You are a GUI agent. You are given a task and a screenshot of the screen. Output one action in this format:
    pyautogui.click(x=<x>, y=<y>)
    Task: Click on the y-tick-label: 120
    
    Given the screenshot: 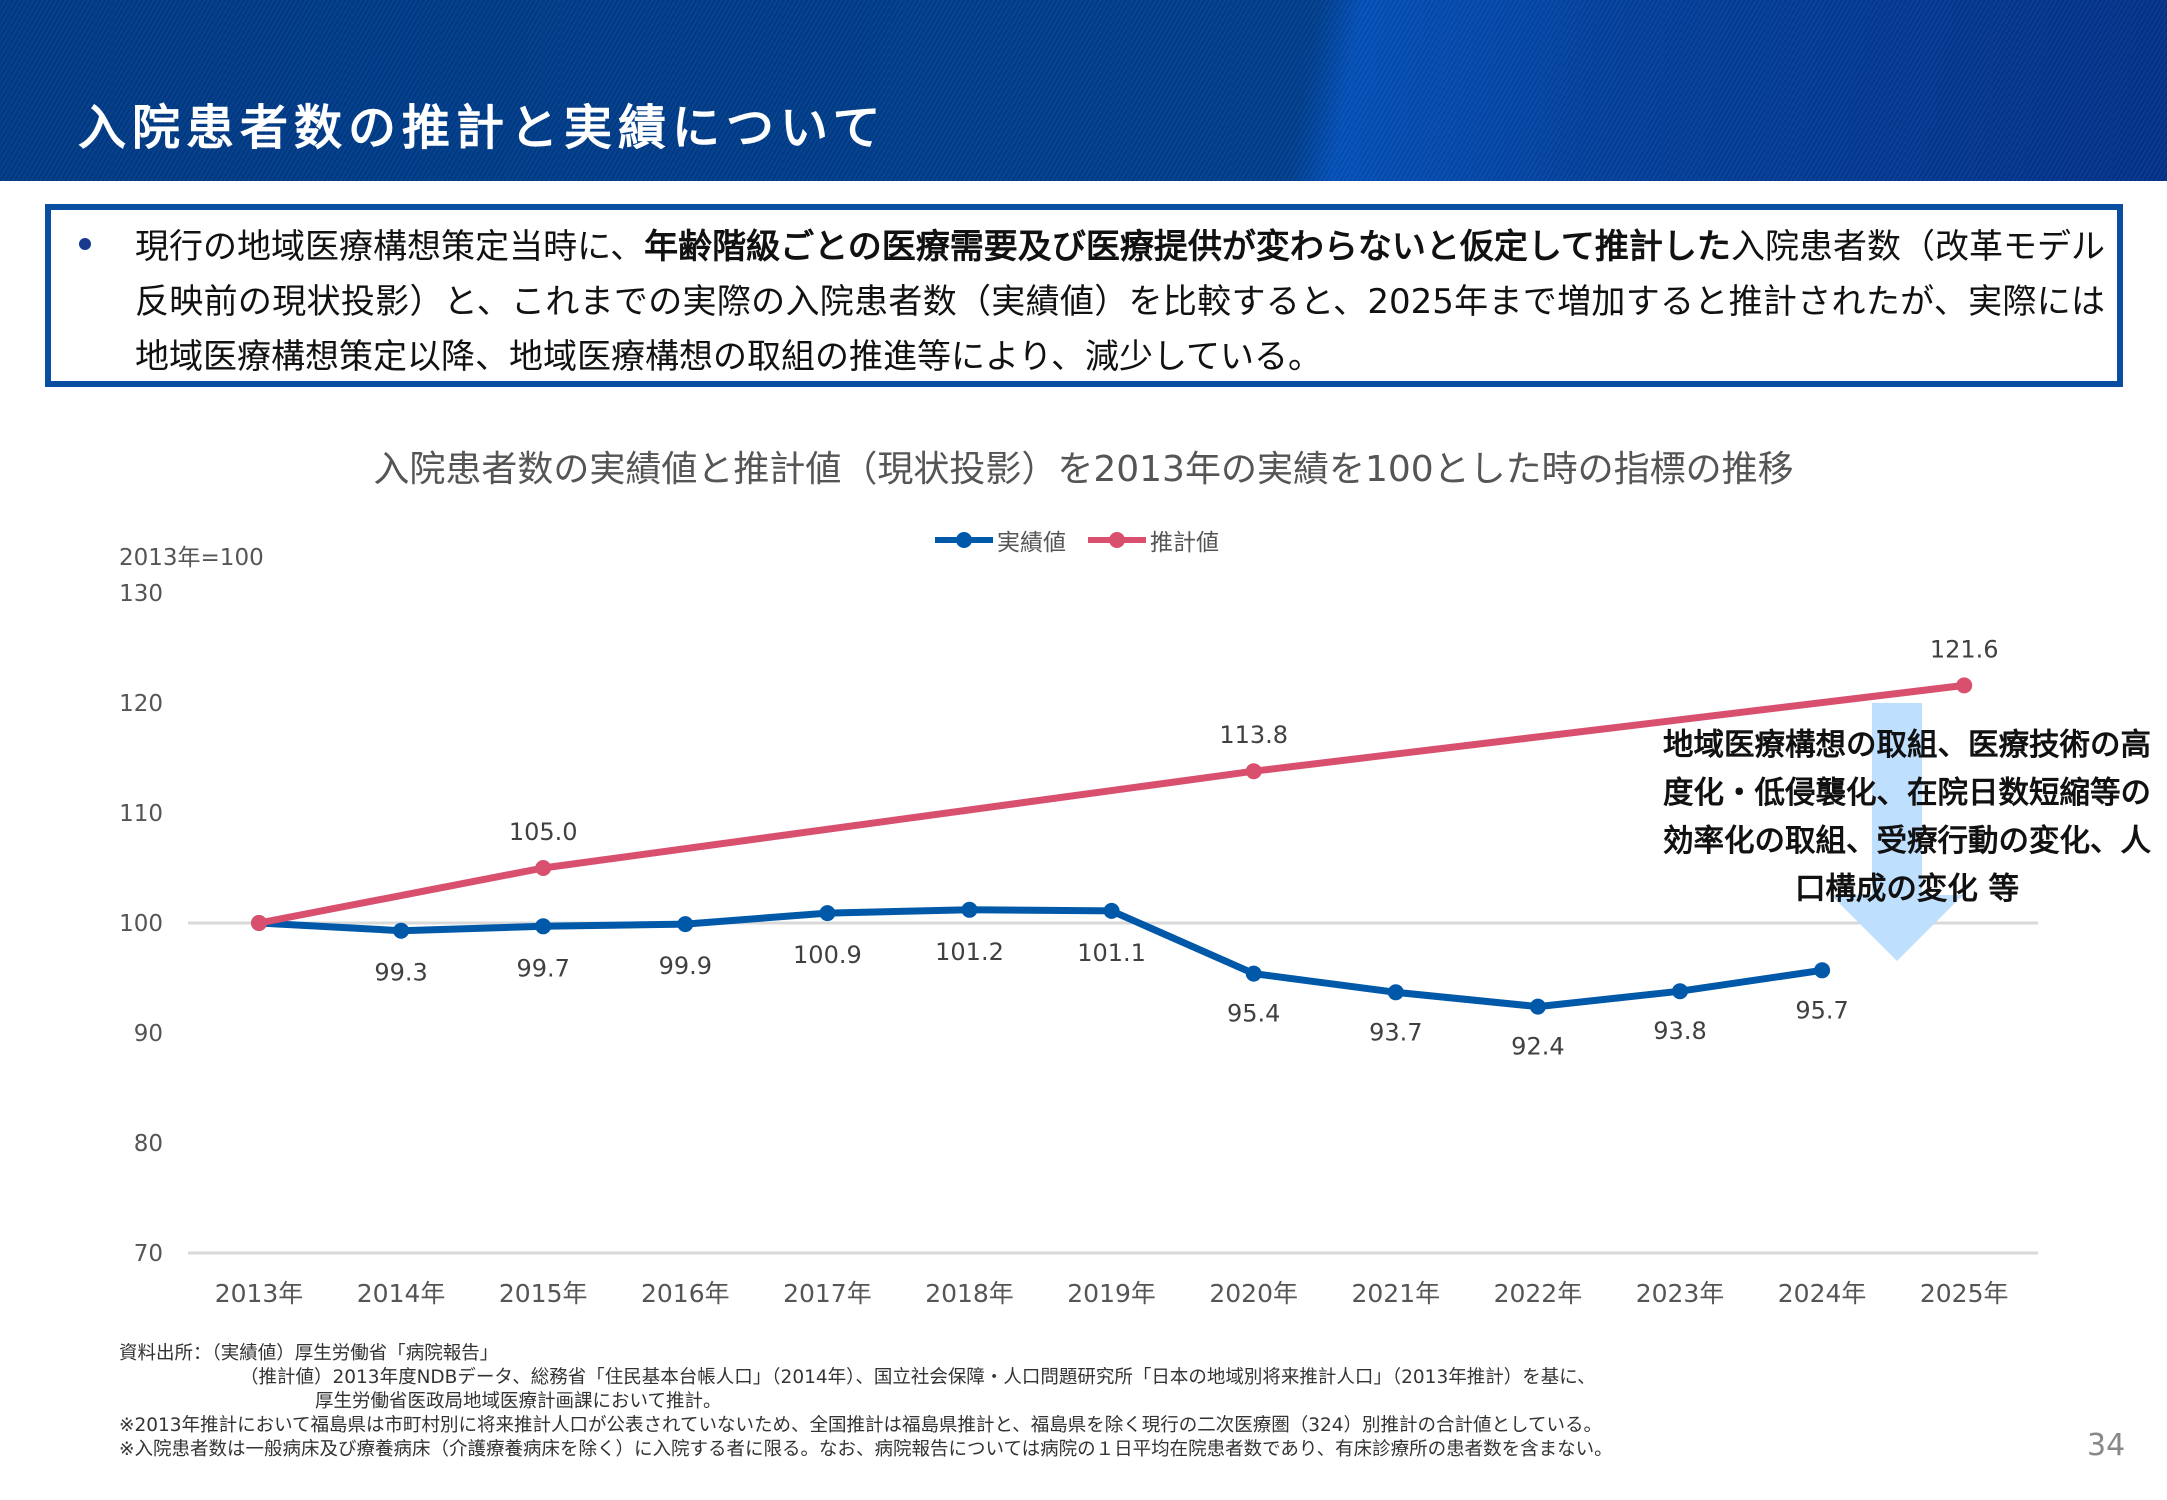 What is the action you would take?
    pyautogui.click(x=141, y=704)
    